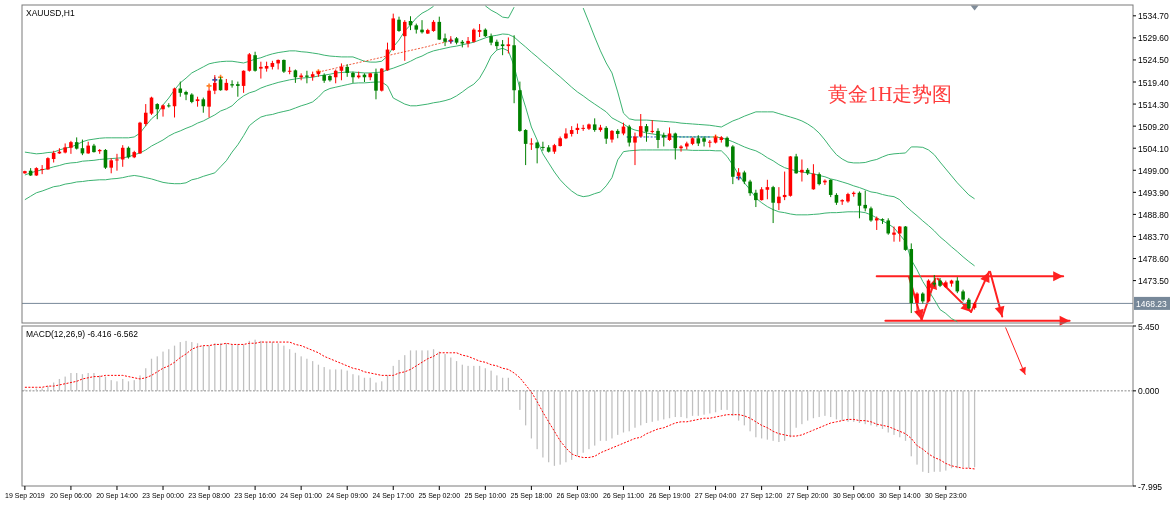 The width and height of the screenshot is (1170, 505). I want to click on y-tick-label: 1514.30, so click(1153, 104).